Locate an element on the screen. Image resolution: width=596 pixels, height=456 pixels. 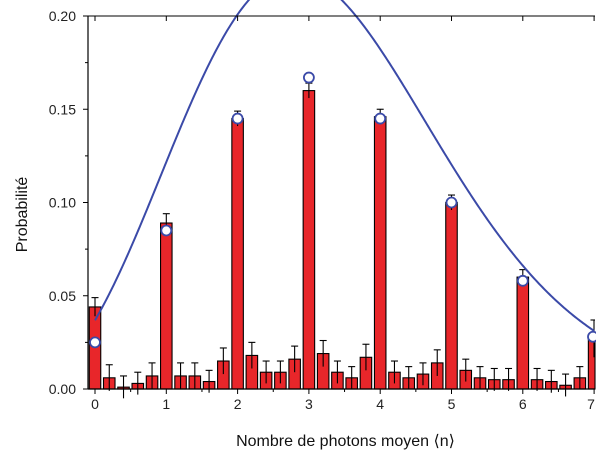
x-tick: 5 is located at coordinates (452, 214).